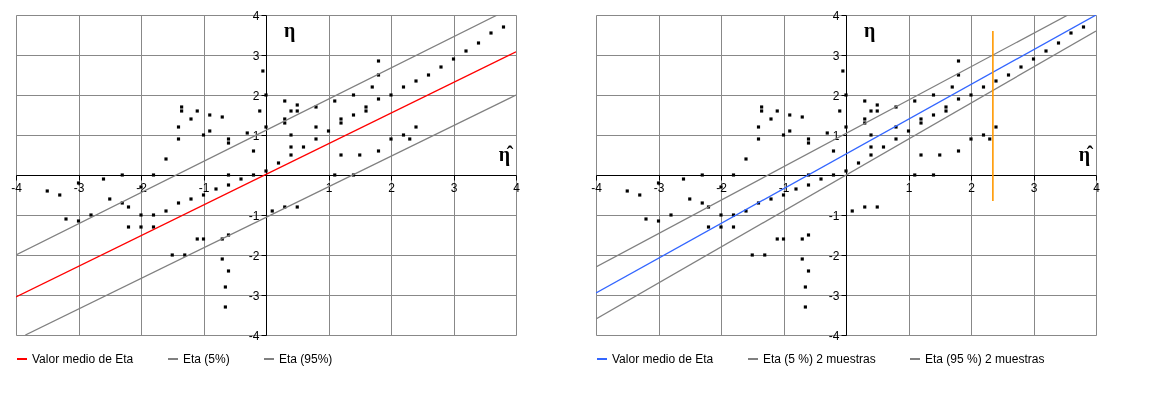  I want to click on legend-label: Eta (95%), so click(306, 359).